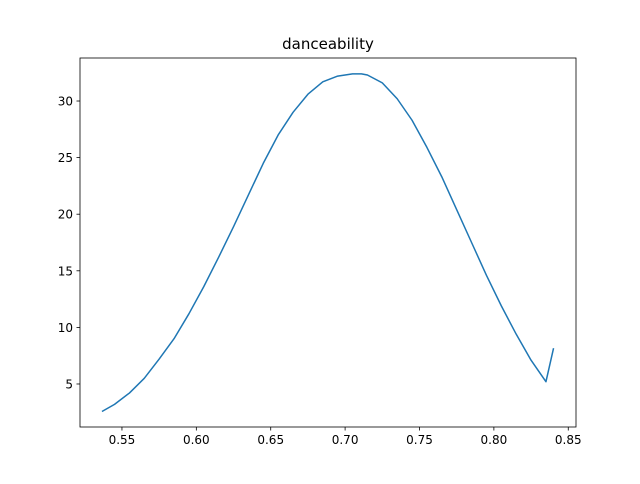  I want to click on x-tick-label: 0.70, so click(345, 440).